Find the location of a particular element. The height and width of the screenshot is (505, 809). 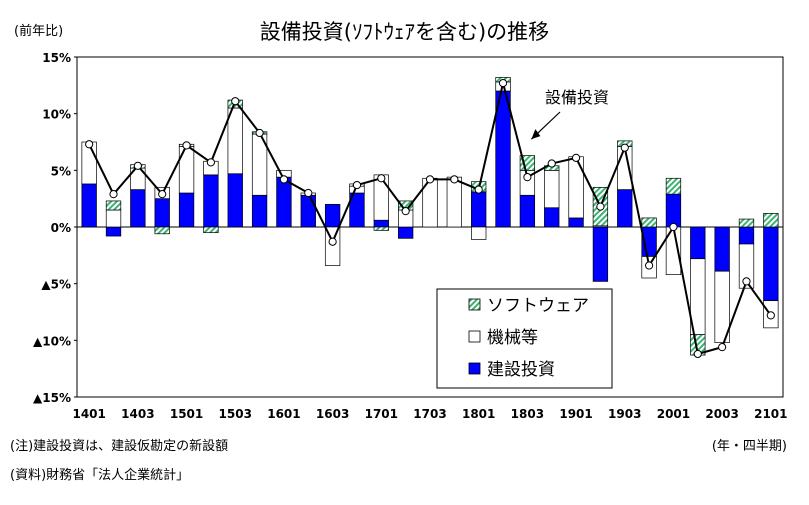

legend-swatch-construction is located at coordinates (474, 368).